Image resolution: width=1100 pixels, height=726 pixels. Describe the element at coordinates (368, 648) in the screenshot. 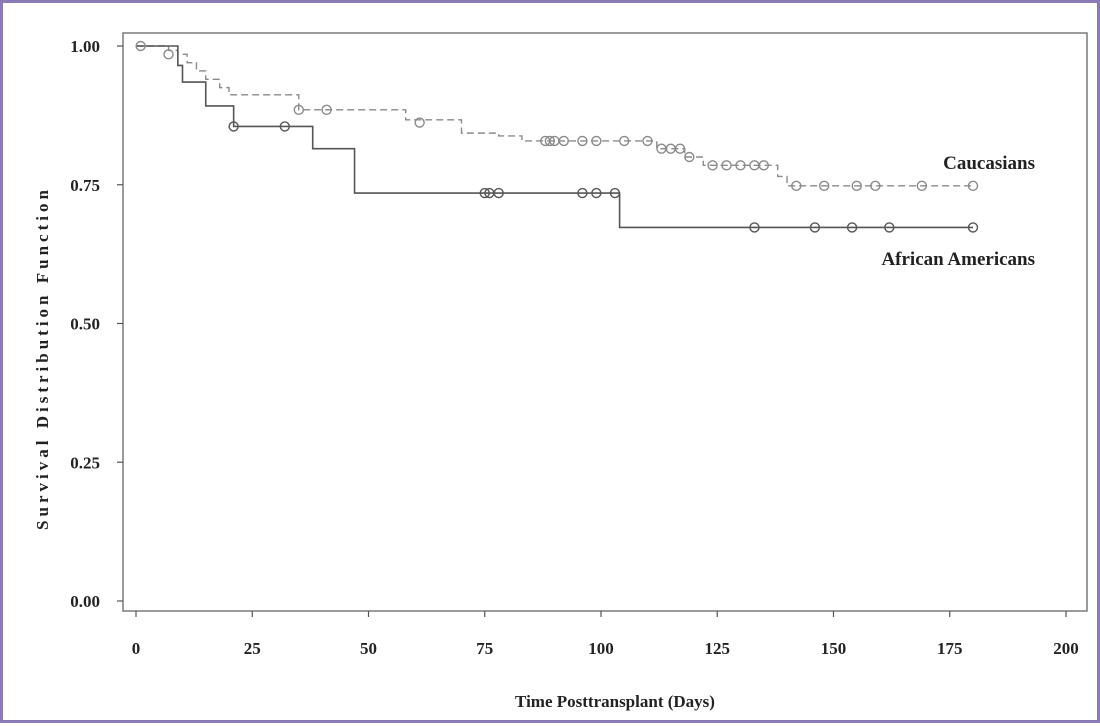

I see `x-tick-label: 50` at that location.